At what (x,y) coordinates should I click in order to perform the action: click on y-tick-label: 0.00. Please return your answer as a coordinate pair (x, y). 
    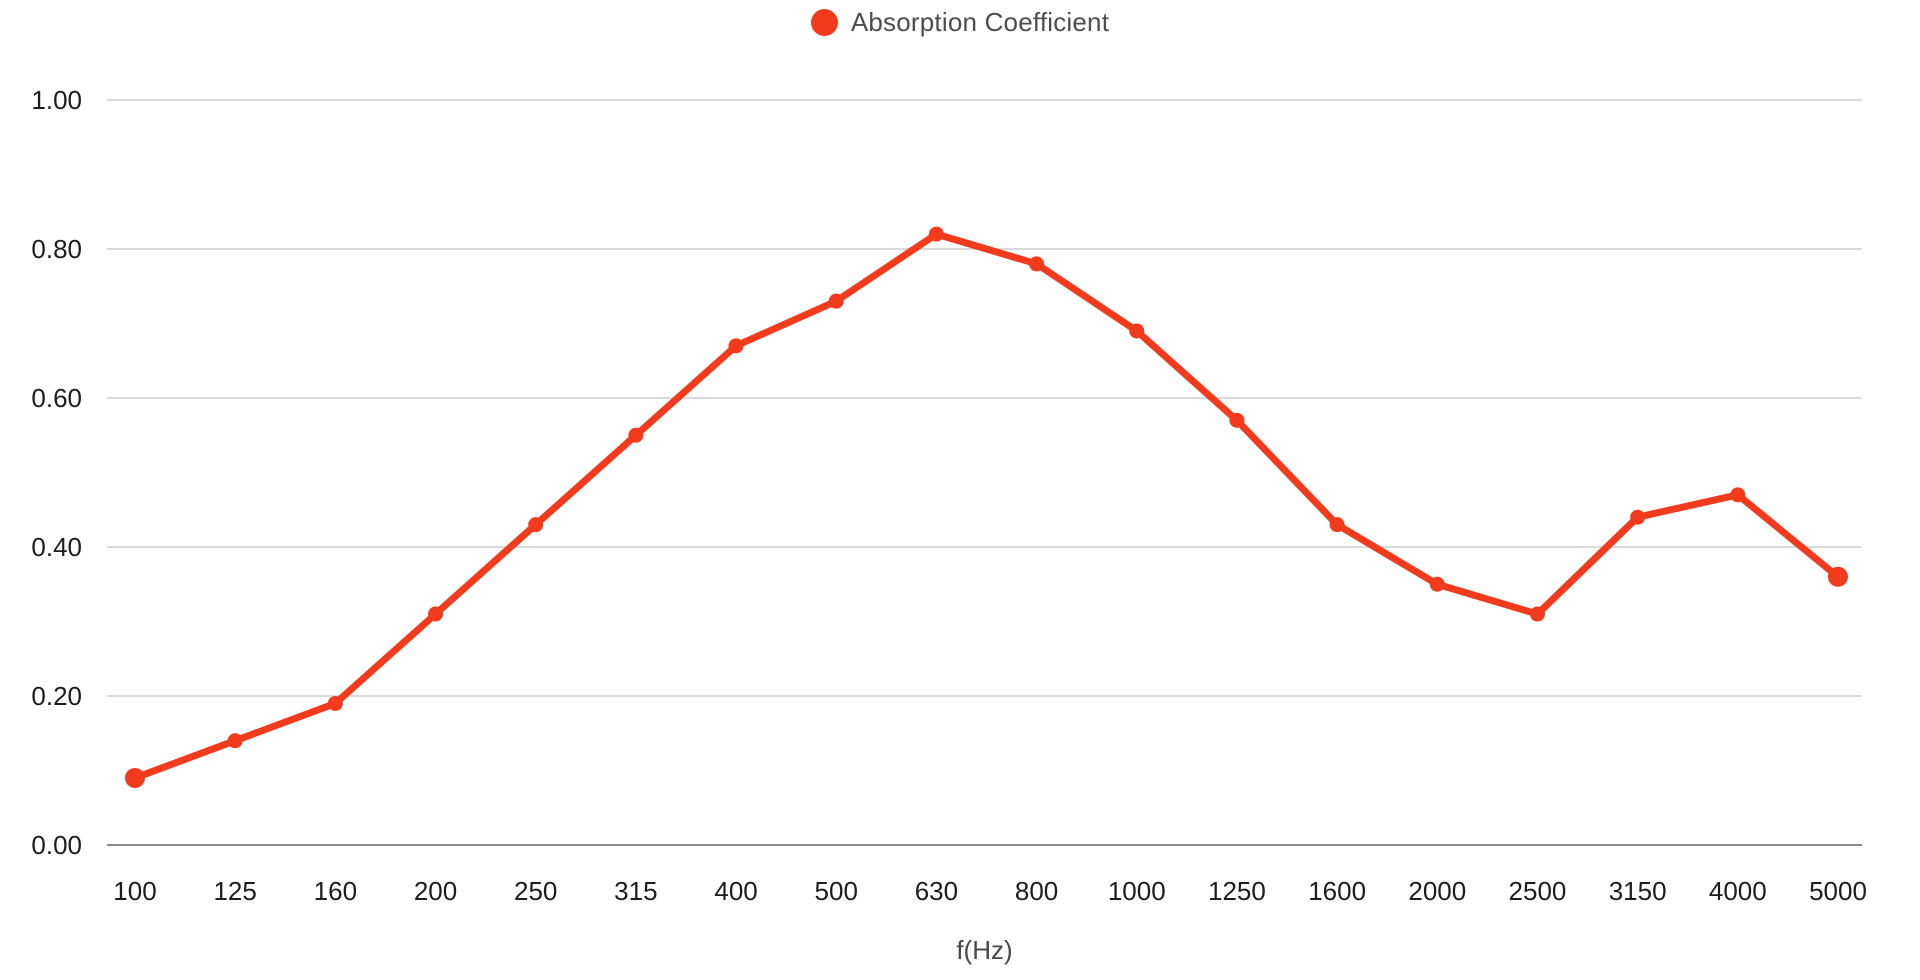
    Looking at the image, I should click on (56, 845).